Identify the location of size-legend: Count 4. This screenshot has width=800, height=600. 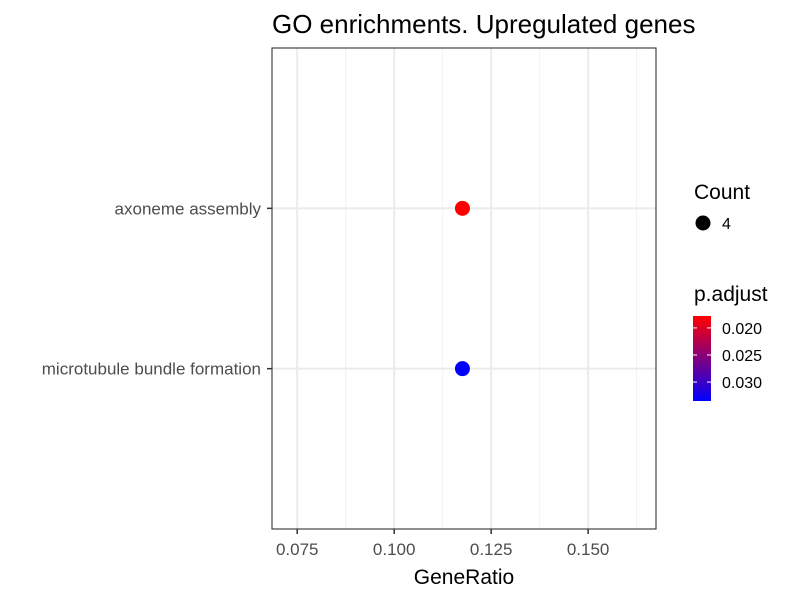
(722, 207).